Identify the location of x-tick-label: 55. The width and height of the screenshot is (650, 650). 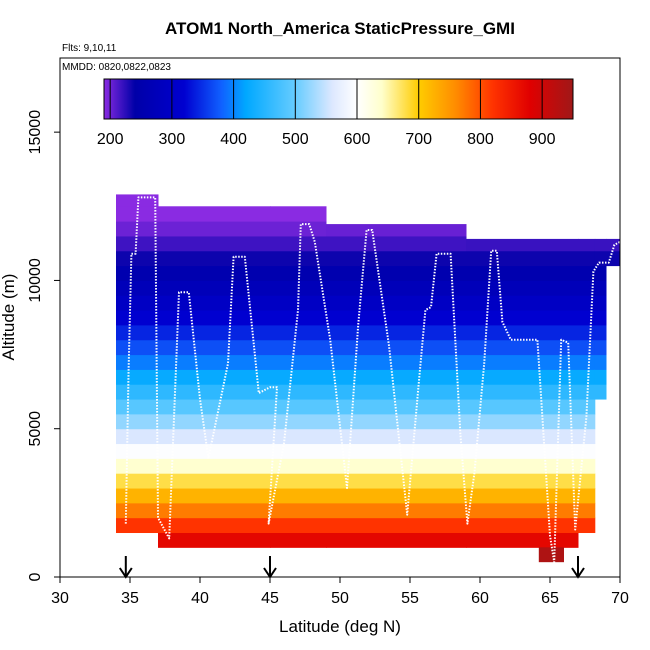
(410, 598).